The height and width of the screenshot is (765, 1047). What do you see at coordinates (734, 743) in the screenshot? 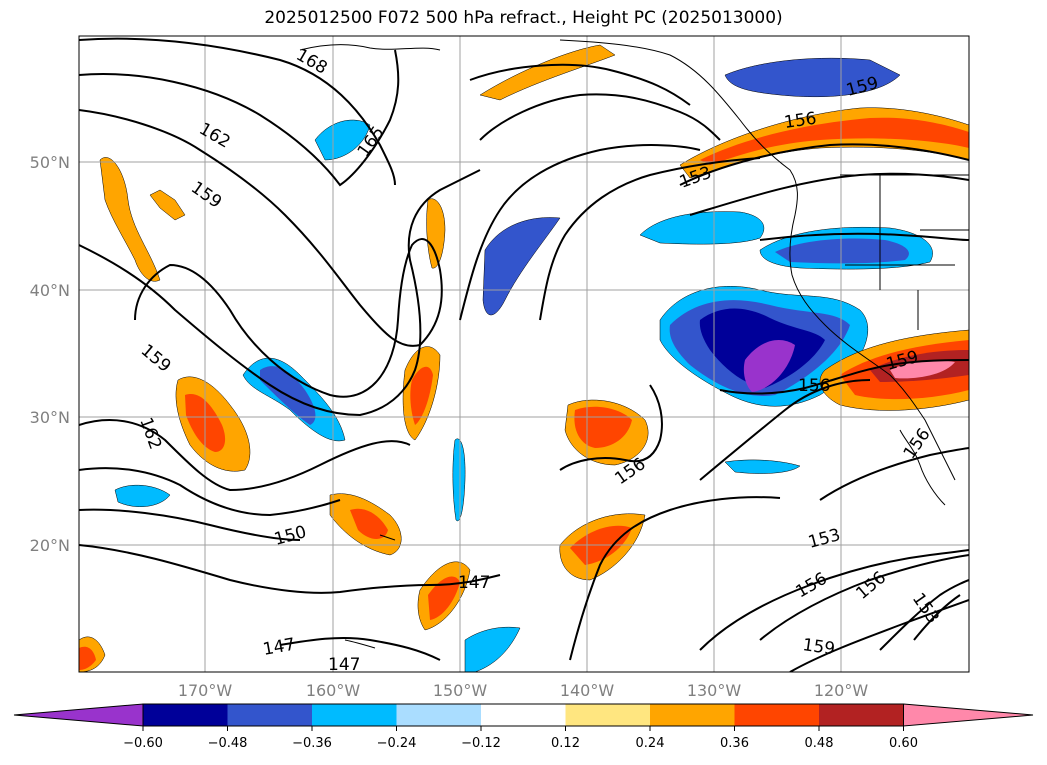
I see `colorbar-tick-label: 0.36` at bounding box center [734, 743].